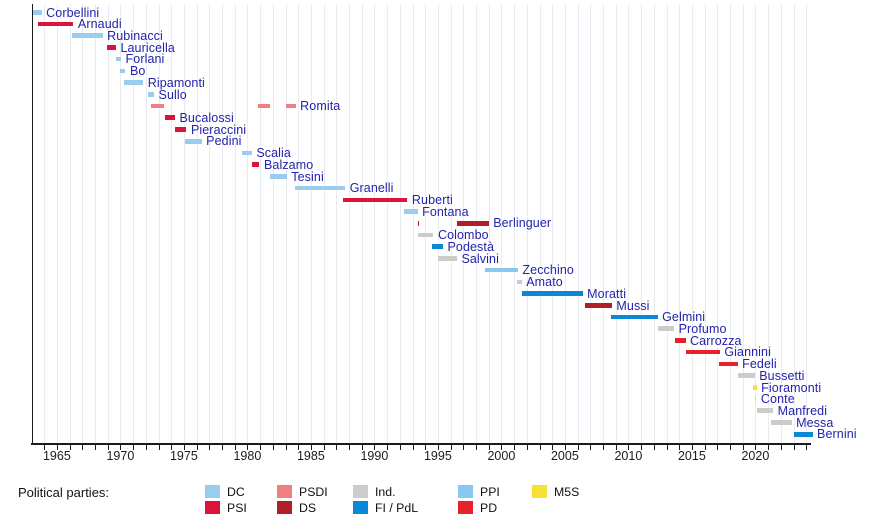 Image resolution: width=890 pixels, height=522 pixels. What do you see at coordinates (371, 188) in the screenshot?
I see `minister-label-granelli: Granelli` at bounding box center [371, 188].